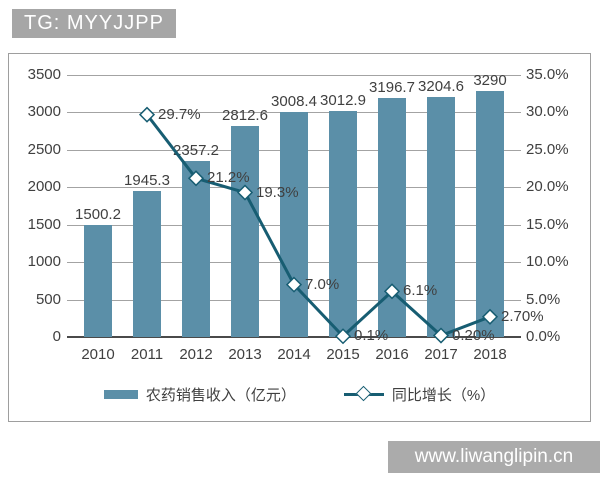 This screenshot has height=480, width=600. What do you see at coordinates (294, 354) in the screenshot?
I see `x-axis-label: 2014` at bounding box center [294, 354].